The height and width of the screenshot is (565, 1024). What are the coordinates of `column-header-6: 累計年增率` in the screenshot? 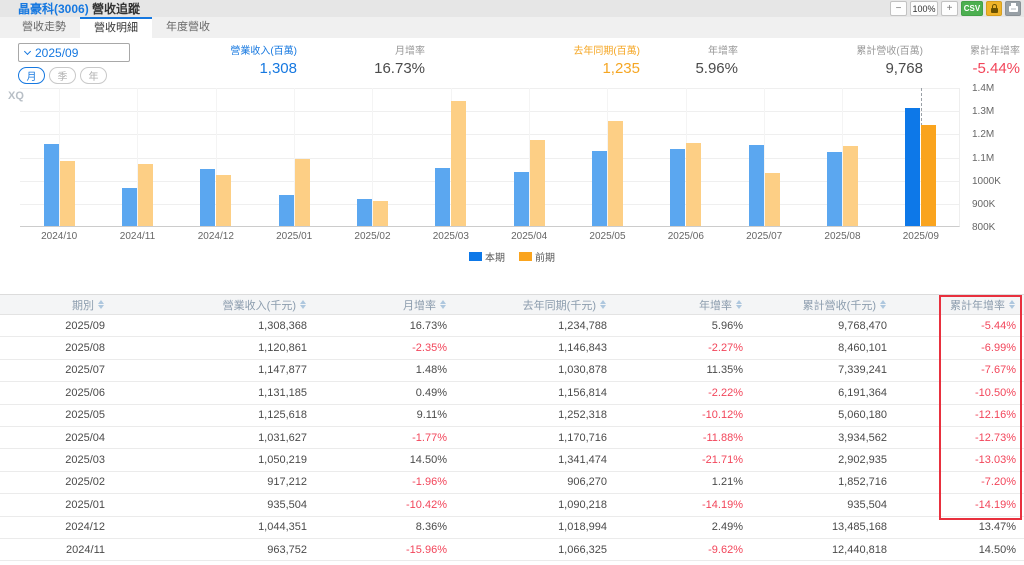 It's located at (959, 304).